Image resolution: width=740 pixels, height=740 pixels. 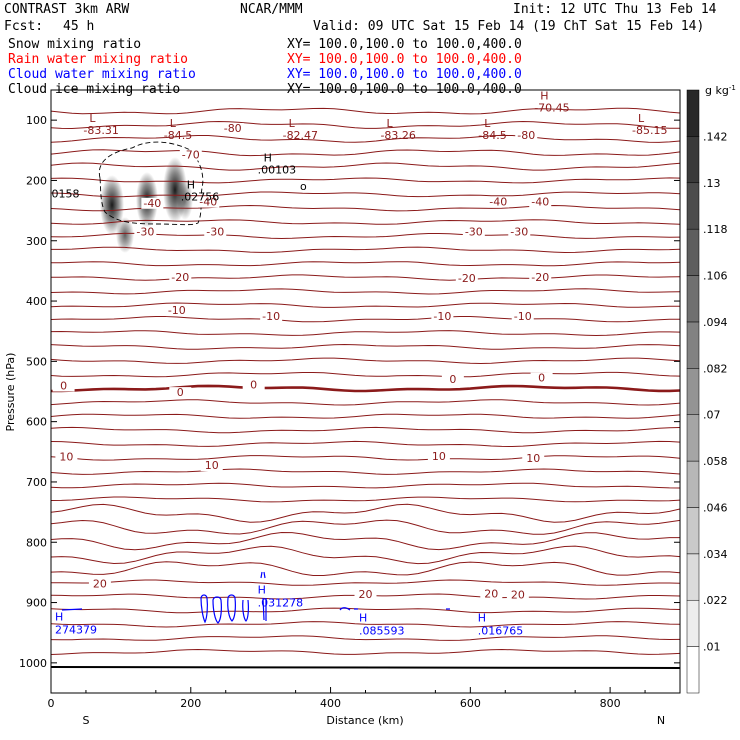 I want to click on field-name-cloud-water: Cloud water mixing ratio, so click(x=102, y=74).